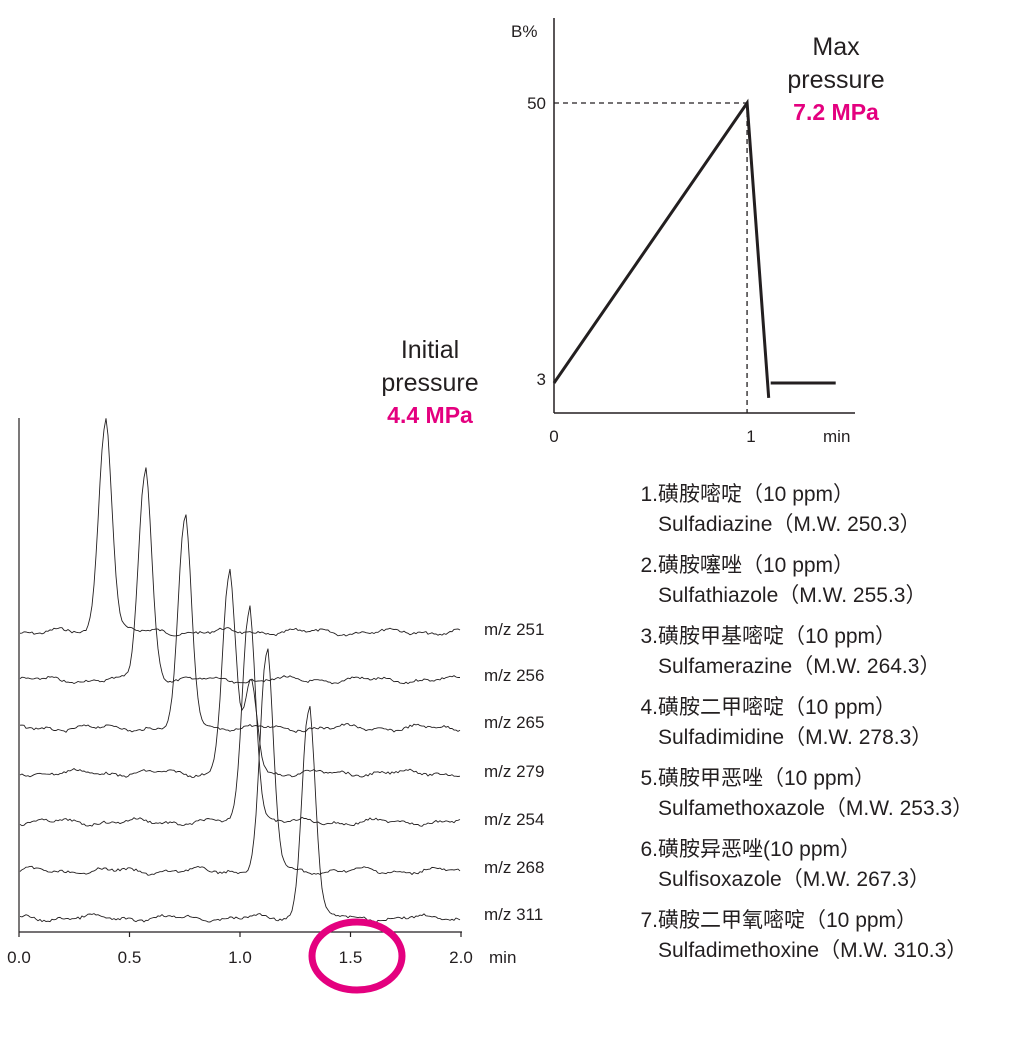  What do you see at coordinates (514, 819) in the screenshot?
I see `chromatogram-trace-label: m/z 254` at bounding box center [514, 819].